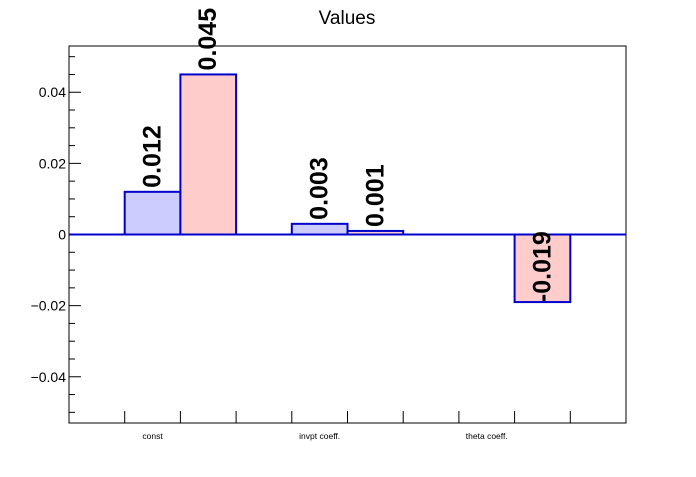 Image resolution: width=696 pixels, height=477 pixels. Describe the element at coordinates (52, 163) in the screenshot. I see `y-tick-label: 0.02` at that location.